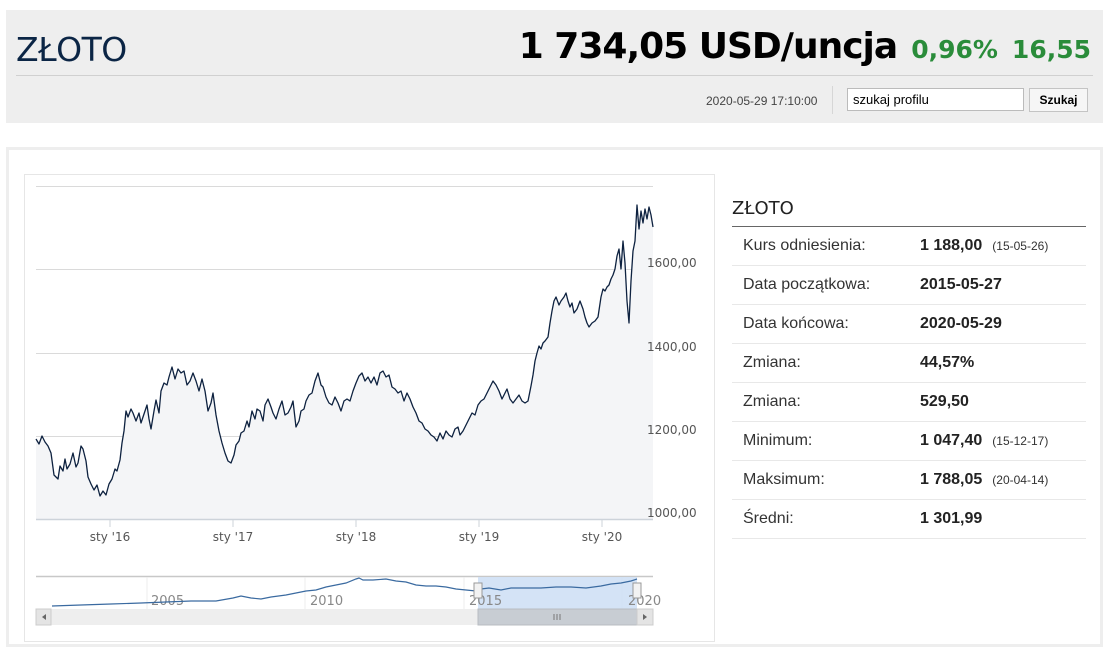 This screenshot has height=647, width=1109. I want to click on navigator-selection, so click(557, 593).